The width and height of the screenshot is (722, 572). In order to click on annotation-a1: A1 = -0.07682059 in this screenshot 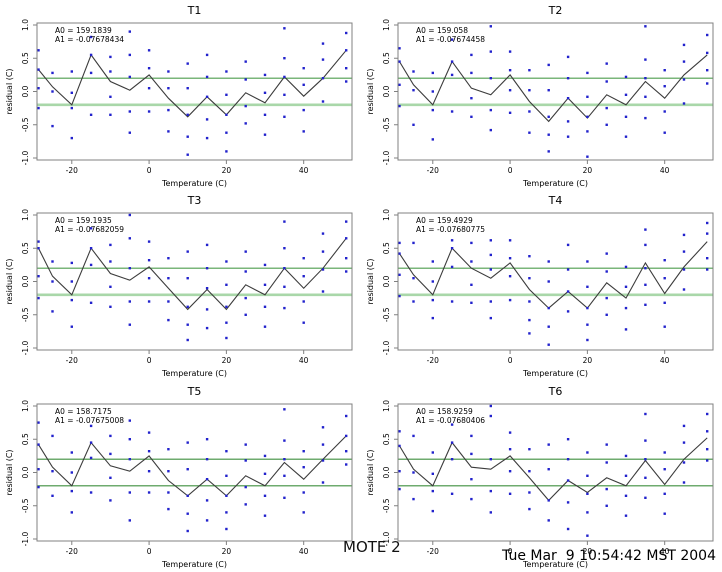, I will do `click(89, 229)`.